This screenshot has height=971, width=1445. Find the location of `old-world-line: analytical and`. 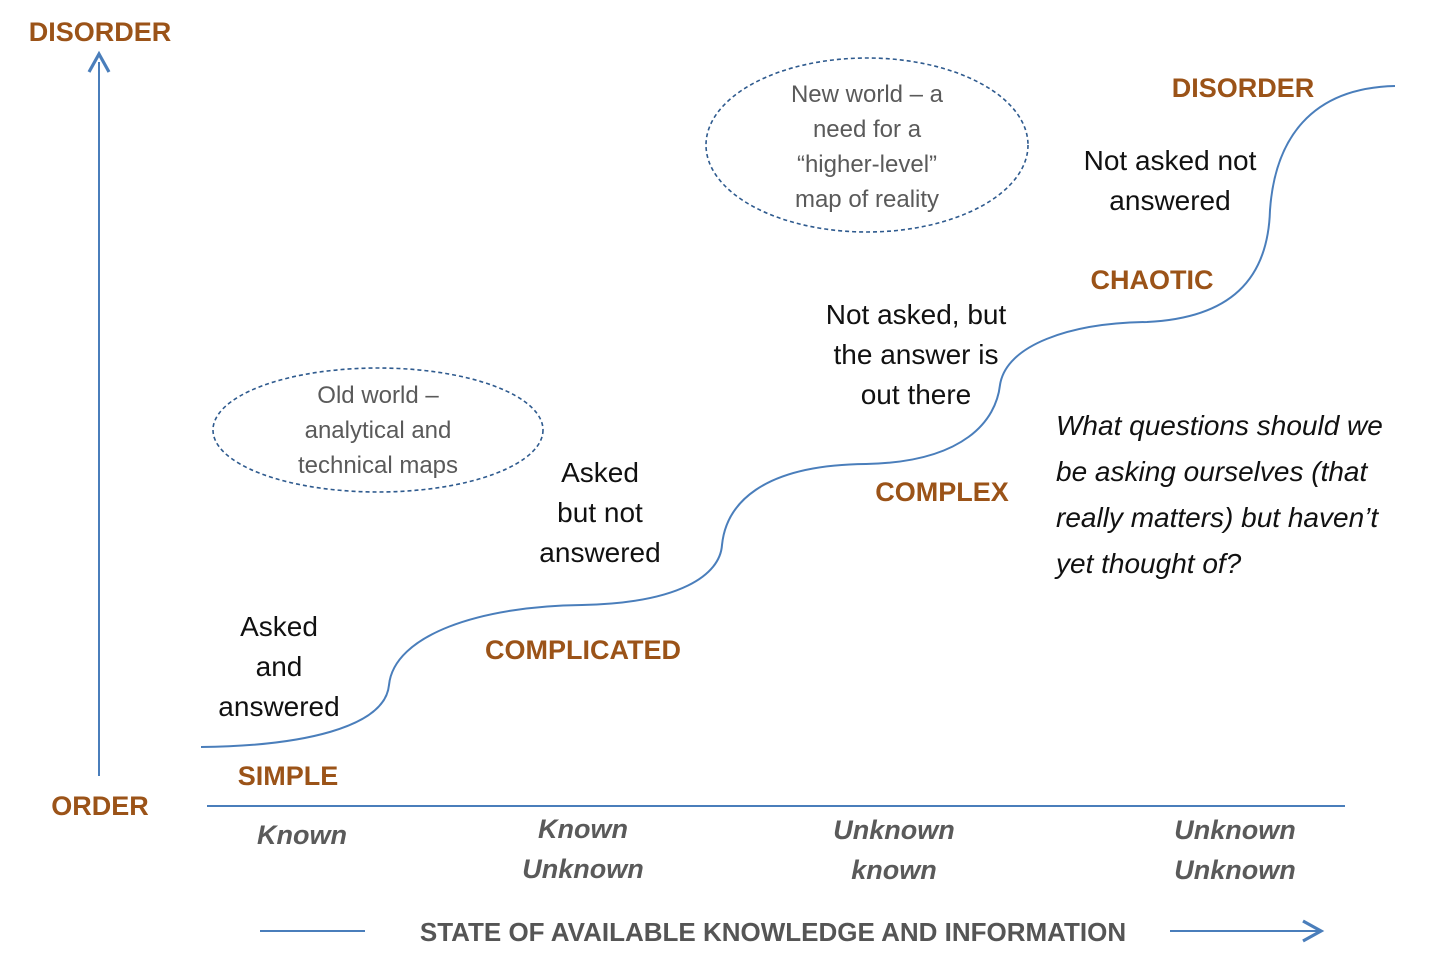

old-world-line: analytical and is located at coordinates (378, 430).